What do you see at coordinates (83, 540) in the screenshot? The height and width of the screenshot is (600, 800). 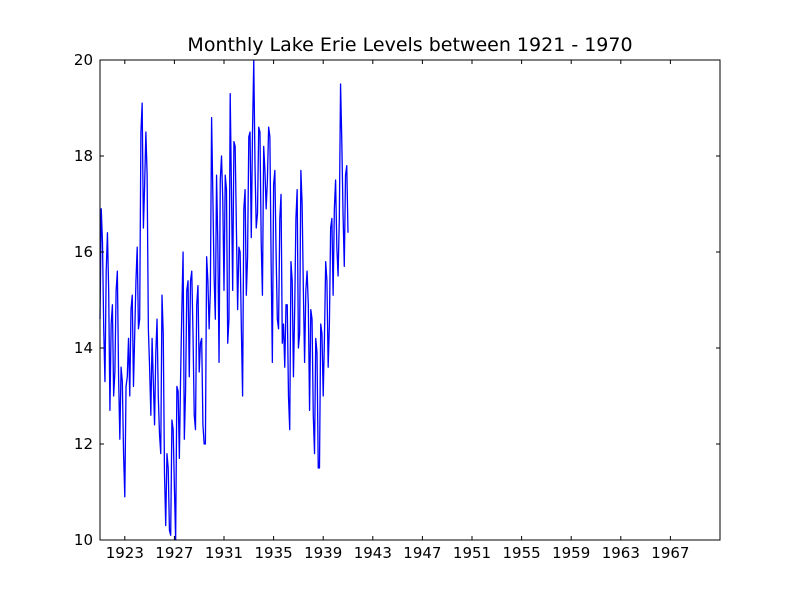 I see `y-tick-label: 10` at bounding box center [83, 540].